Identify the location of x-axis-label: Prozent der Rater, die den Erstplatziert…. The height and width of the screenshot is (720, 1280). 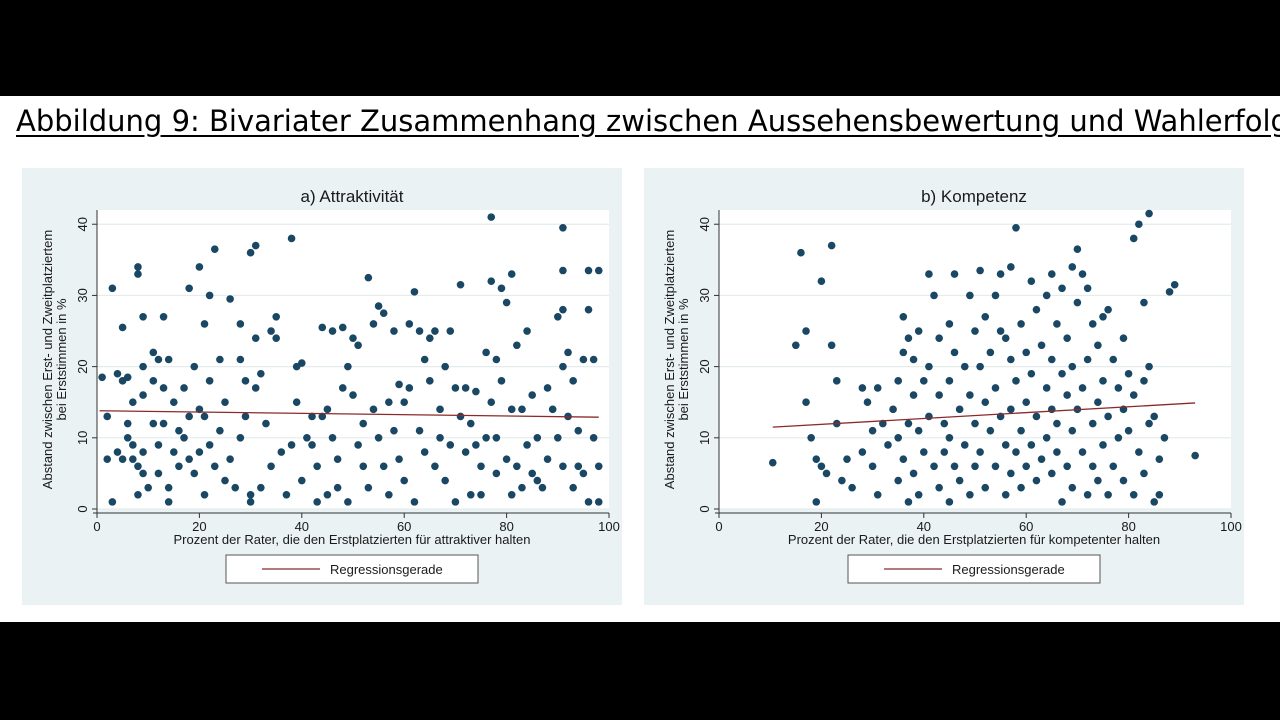
(974, 539).